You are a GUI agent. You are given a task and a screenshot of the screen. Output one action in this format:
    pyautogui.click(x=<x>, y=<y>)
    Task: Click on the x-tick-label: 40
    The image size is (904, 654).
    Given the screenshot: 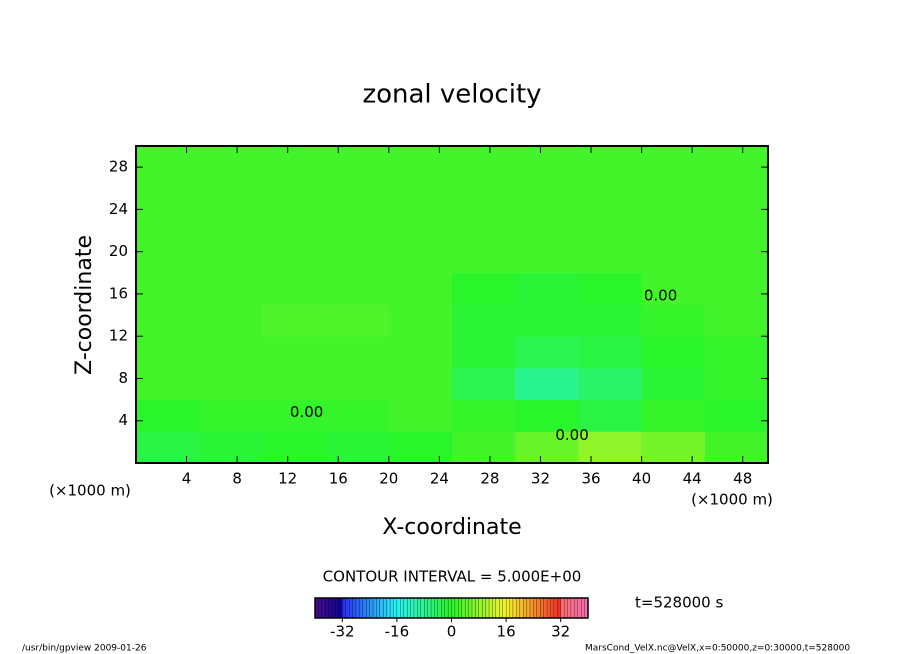 What is the action you would take?
    pyautogui.click(x=641, y=479)
    